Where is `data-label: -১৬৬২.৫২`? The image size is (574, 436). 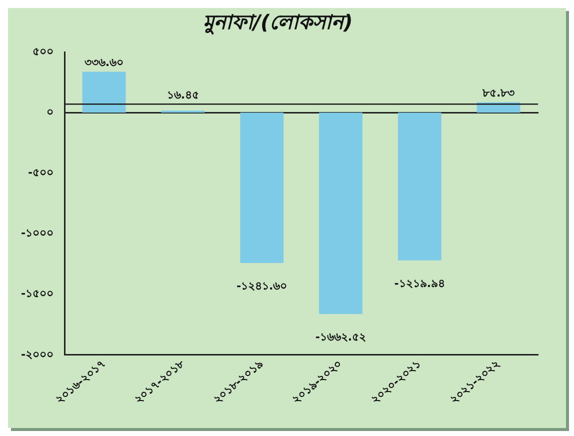 data-label: -১৬৬২.৫২ is located at coordinates (340, 337).